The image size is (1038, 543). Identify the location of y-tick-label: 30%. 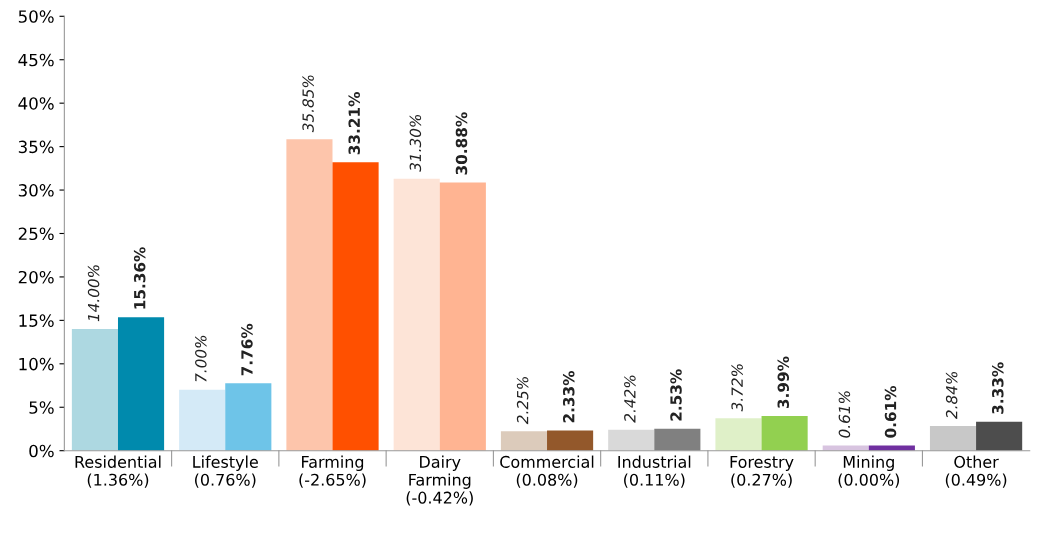
(36, 190).